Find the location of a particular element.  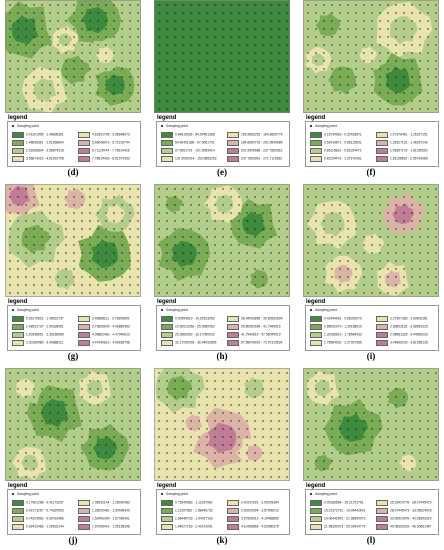

legend-item: 0.00954619 - 19.92513053 is located at coordinates (188, 319).